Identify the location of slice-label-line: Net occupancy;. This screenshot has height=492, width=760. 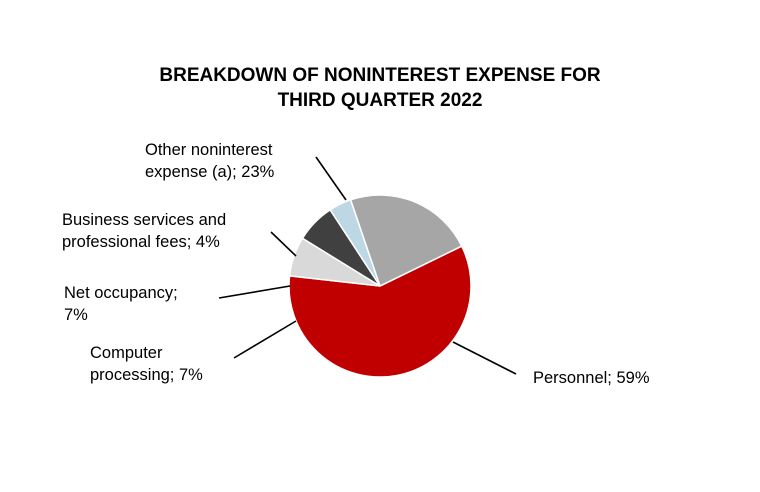
(121, 293).